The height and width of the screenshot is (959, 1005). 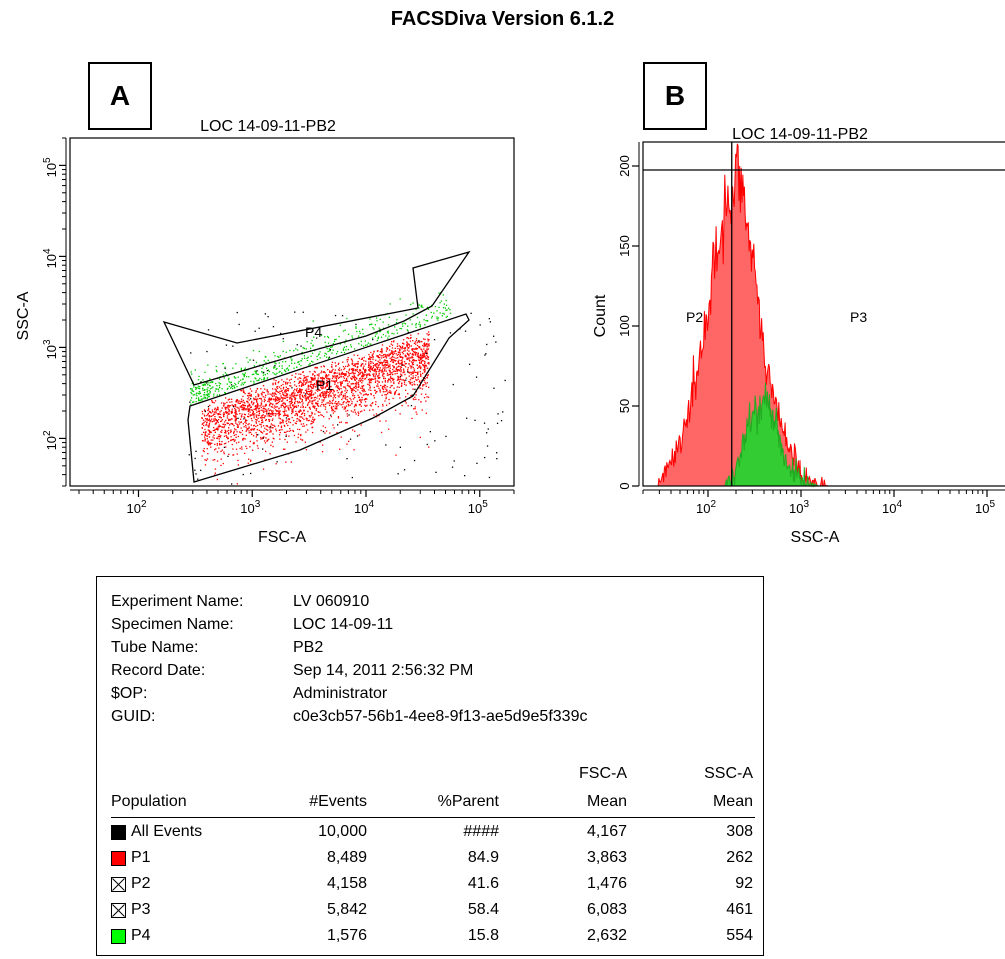 I want to click on tick-label: 105, so click(x=50, y=167).